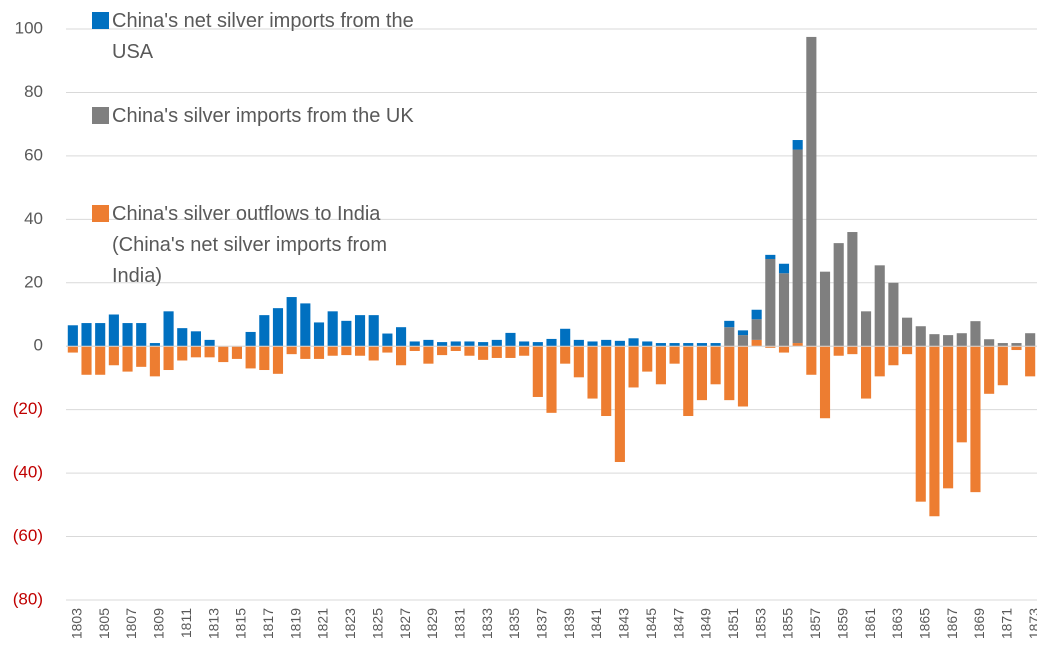 The image size is (1037, 651). I want to click on x-tick-label: 1813, so click(213, 623).